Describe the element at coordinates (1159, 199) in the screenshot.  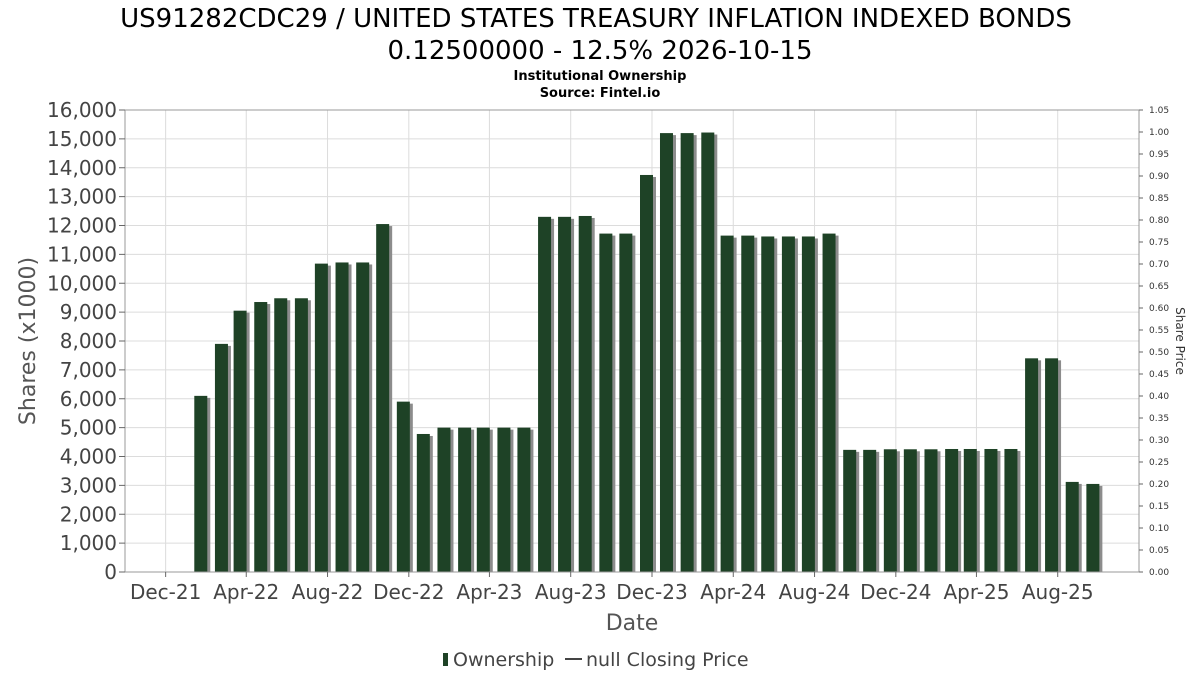
I see `y2tick-label-17: 0.85` at that location.